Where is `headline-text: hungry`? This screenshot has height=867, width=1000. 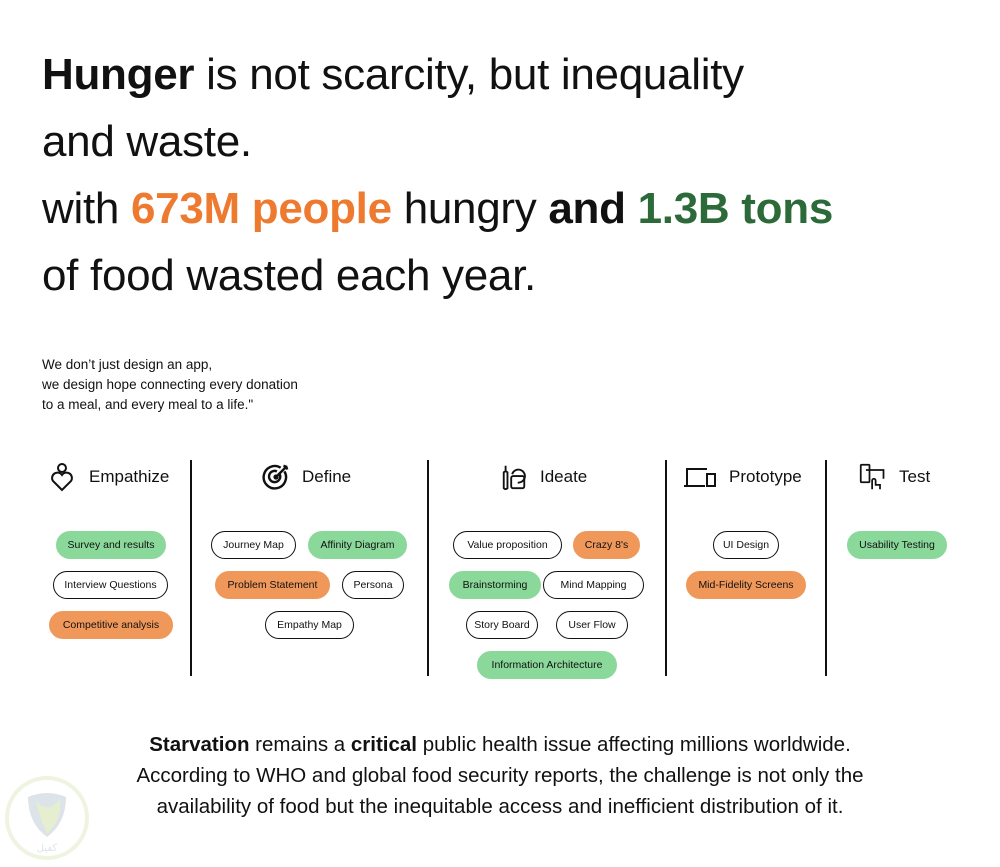 headline-text: hungry is located at coordinates (470, 208).